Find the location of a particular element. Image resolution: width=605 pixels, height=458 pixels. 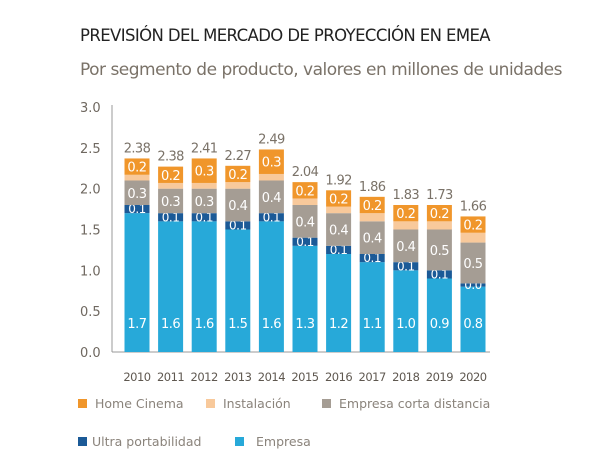

data-label: 1.2 is located at coordinates (338, 324).